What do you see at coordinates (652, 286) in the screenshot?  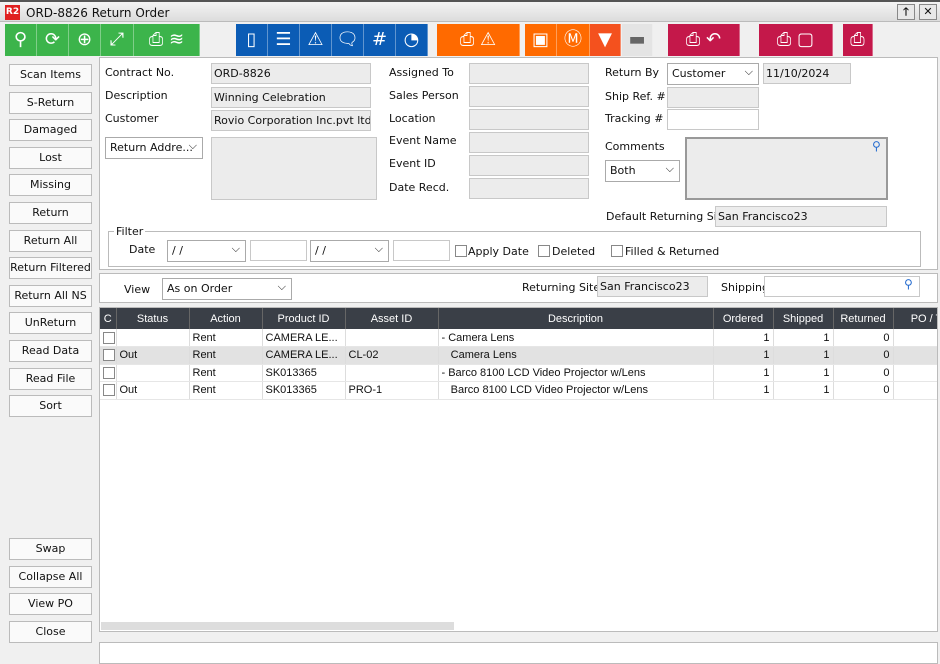 I see `returning-site-field: San Francisco23` at bounding box center [652, 286].